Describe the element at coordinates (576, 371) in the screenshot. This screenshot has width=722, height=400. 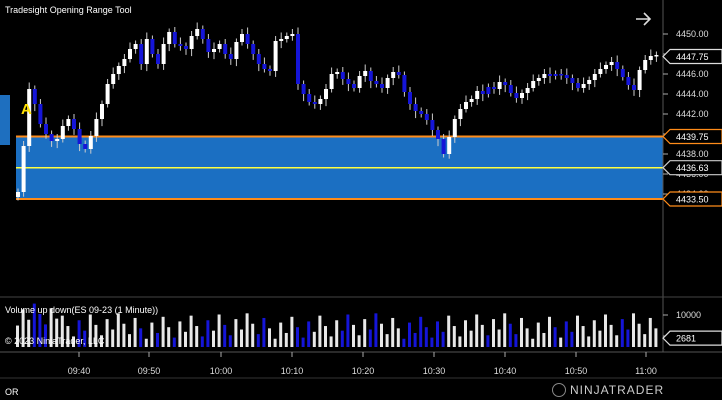
I see `time-tick-label: 10:50` at that location.